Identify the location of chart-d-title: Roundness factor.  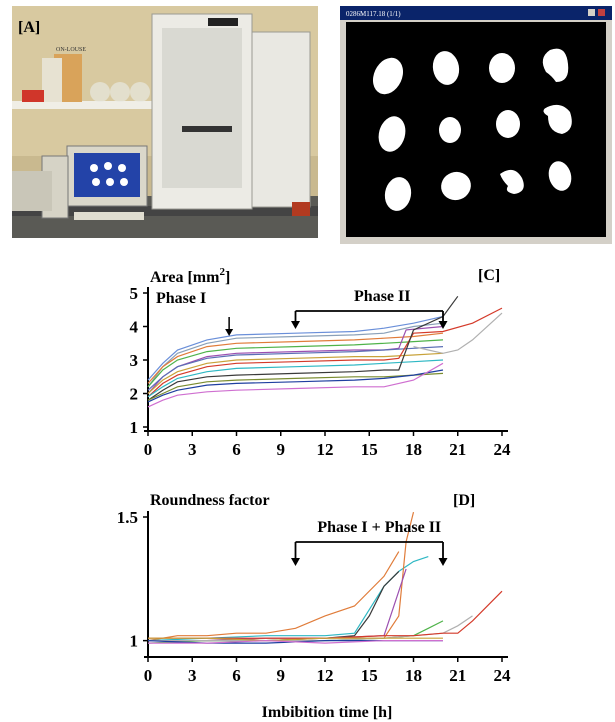
(210, 500).